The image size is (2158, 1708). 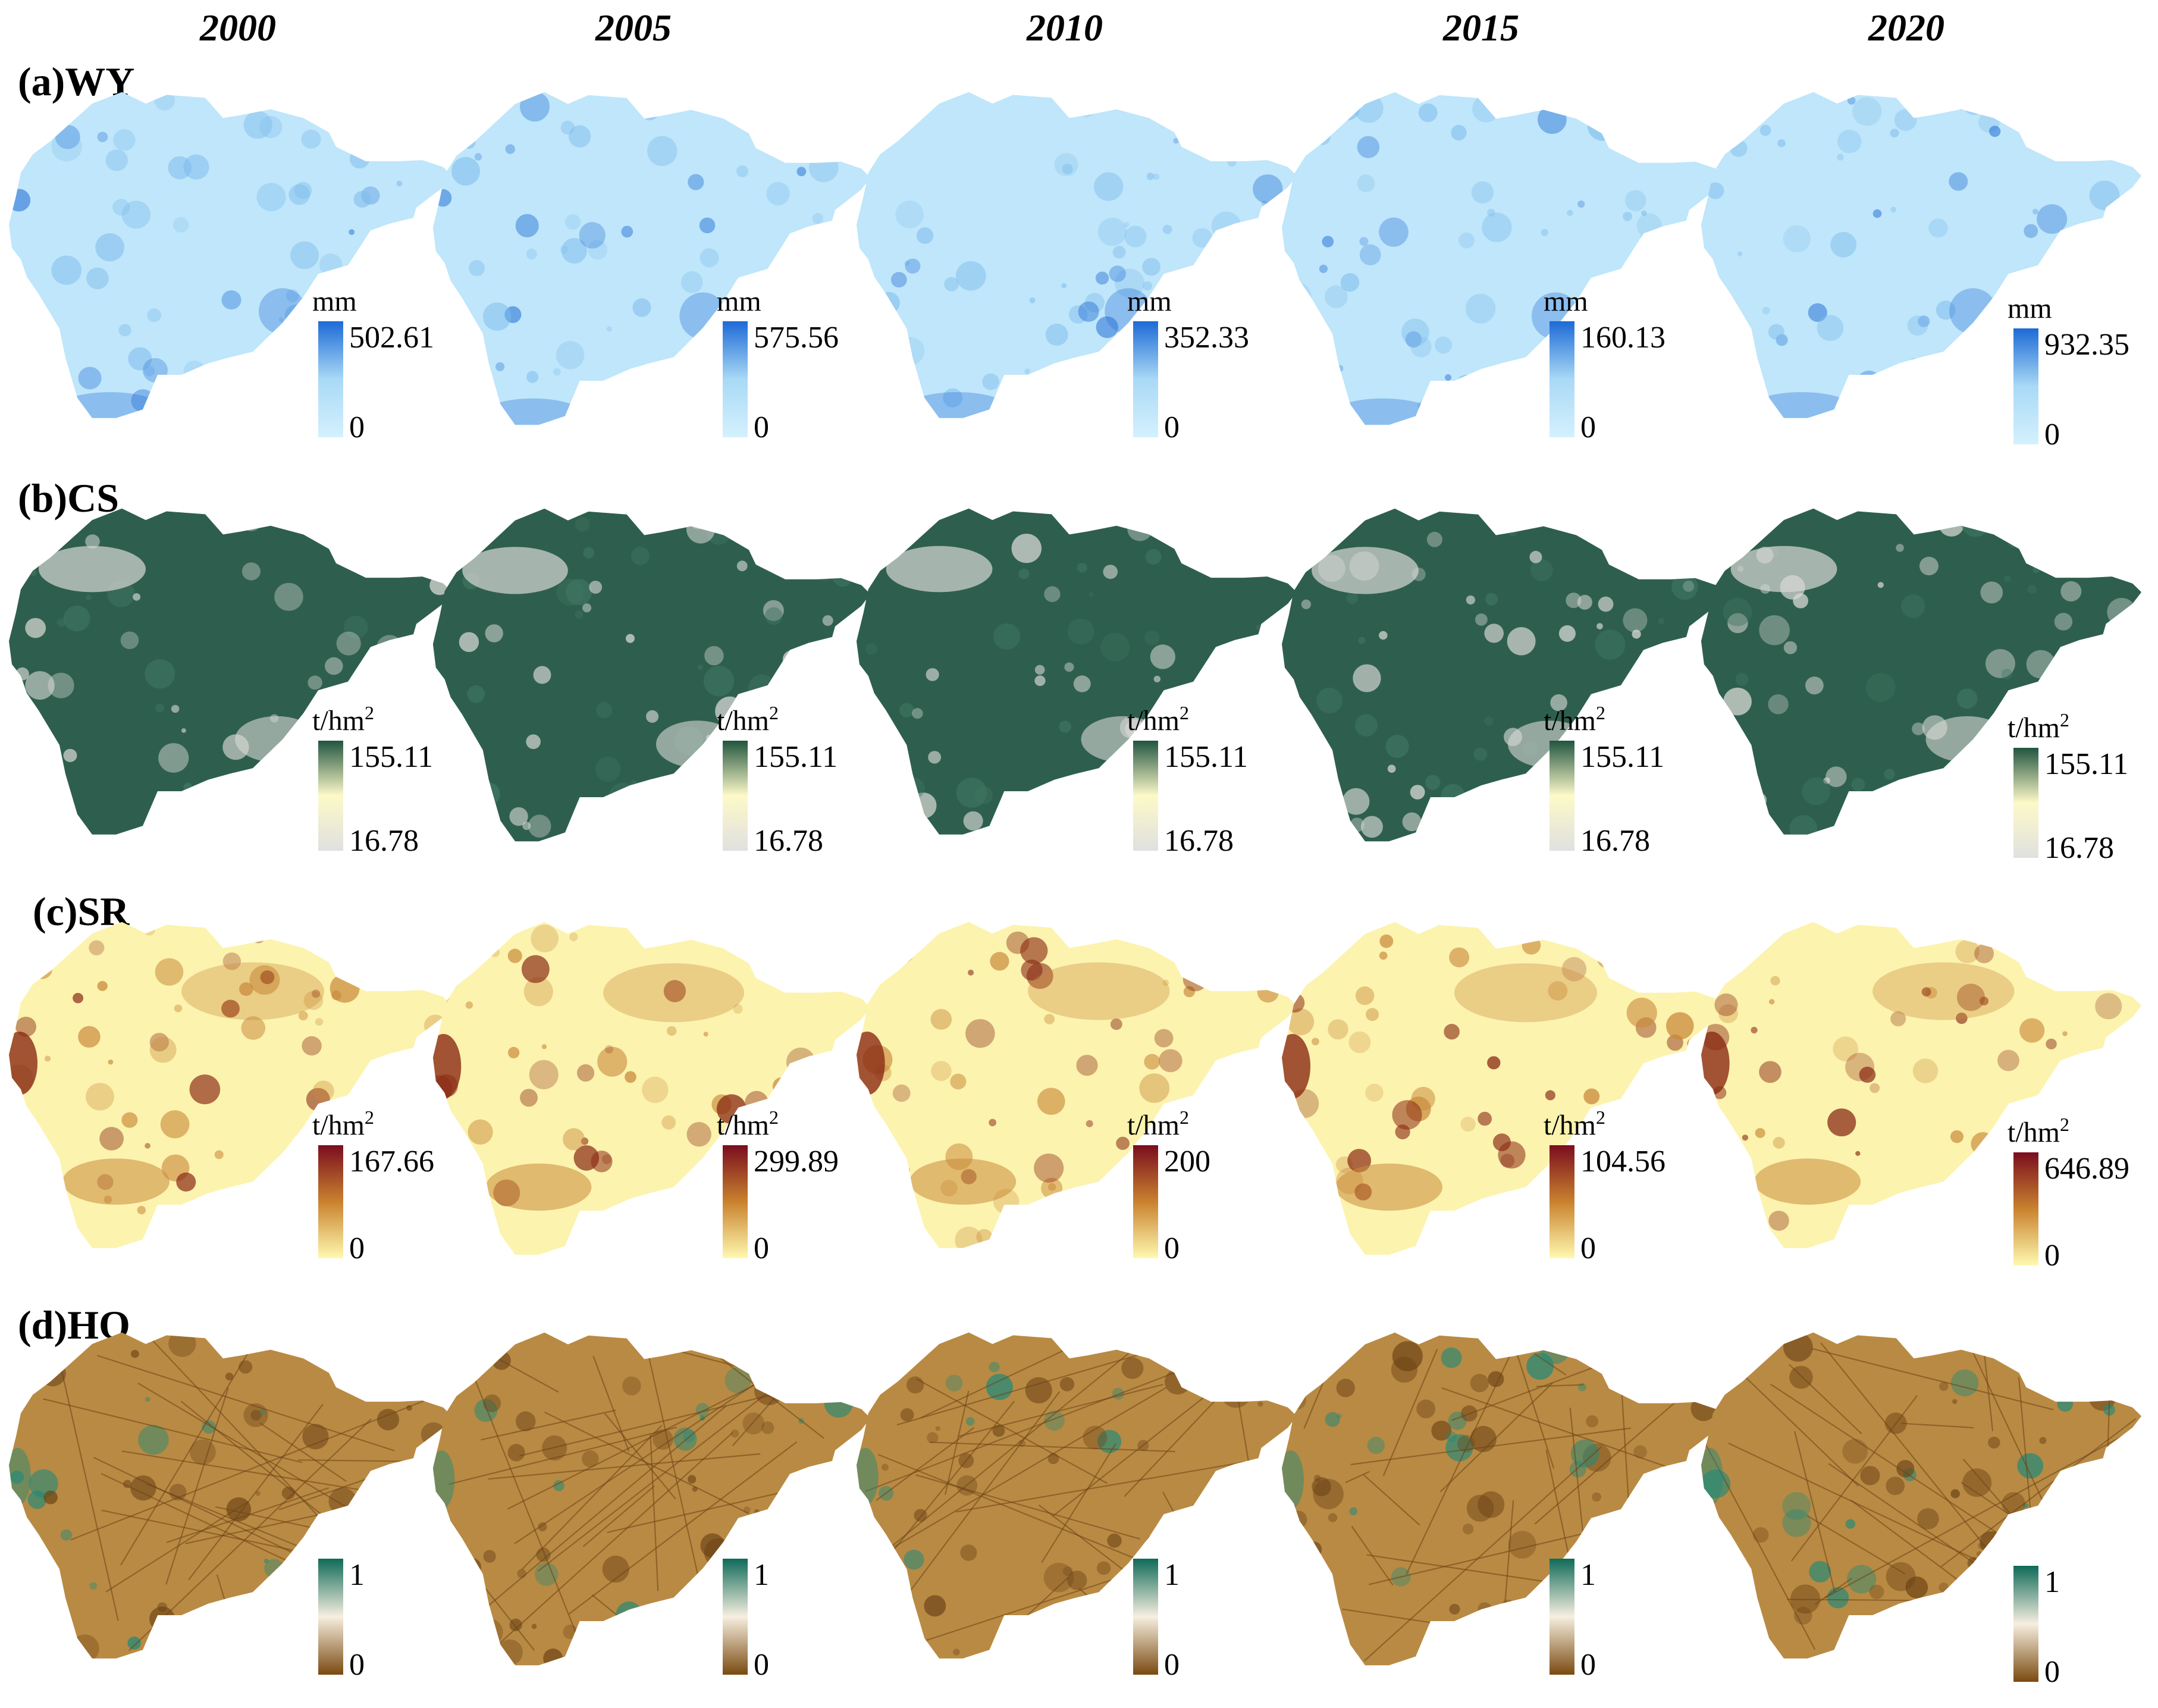 I want to click on legend-dhq-2005: 10, so click(x=746, y=1620).